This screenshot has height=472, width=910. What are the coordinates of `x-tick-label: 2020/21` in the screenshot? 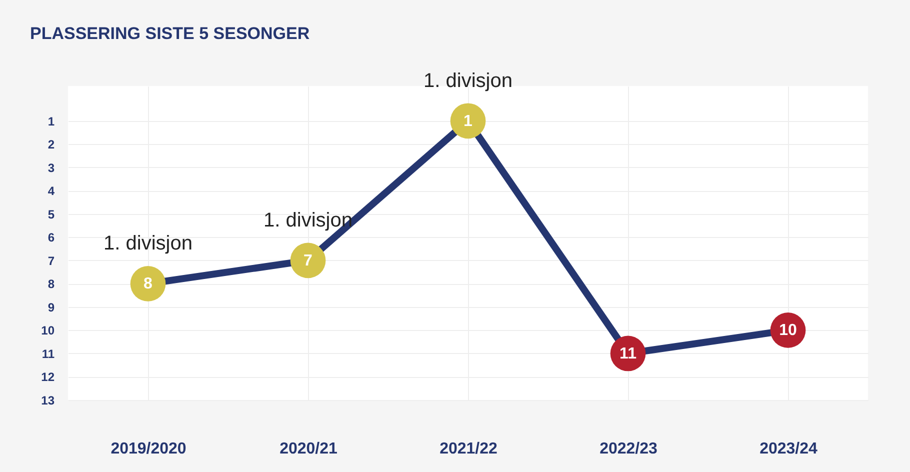 It's located at (309, 449).